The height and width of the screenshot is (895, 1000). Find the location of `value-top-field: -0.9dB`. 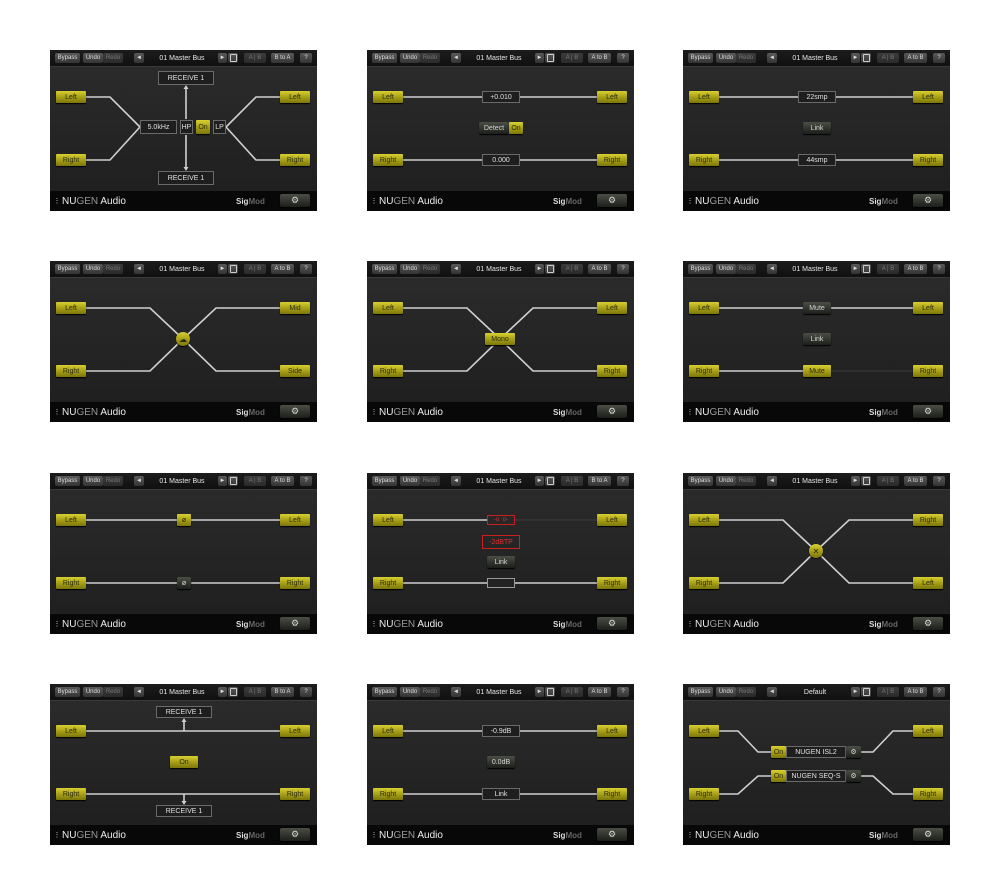

value-top-field: -0.9dB is located at coordinates (501, 731).